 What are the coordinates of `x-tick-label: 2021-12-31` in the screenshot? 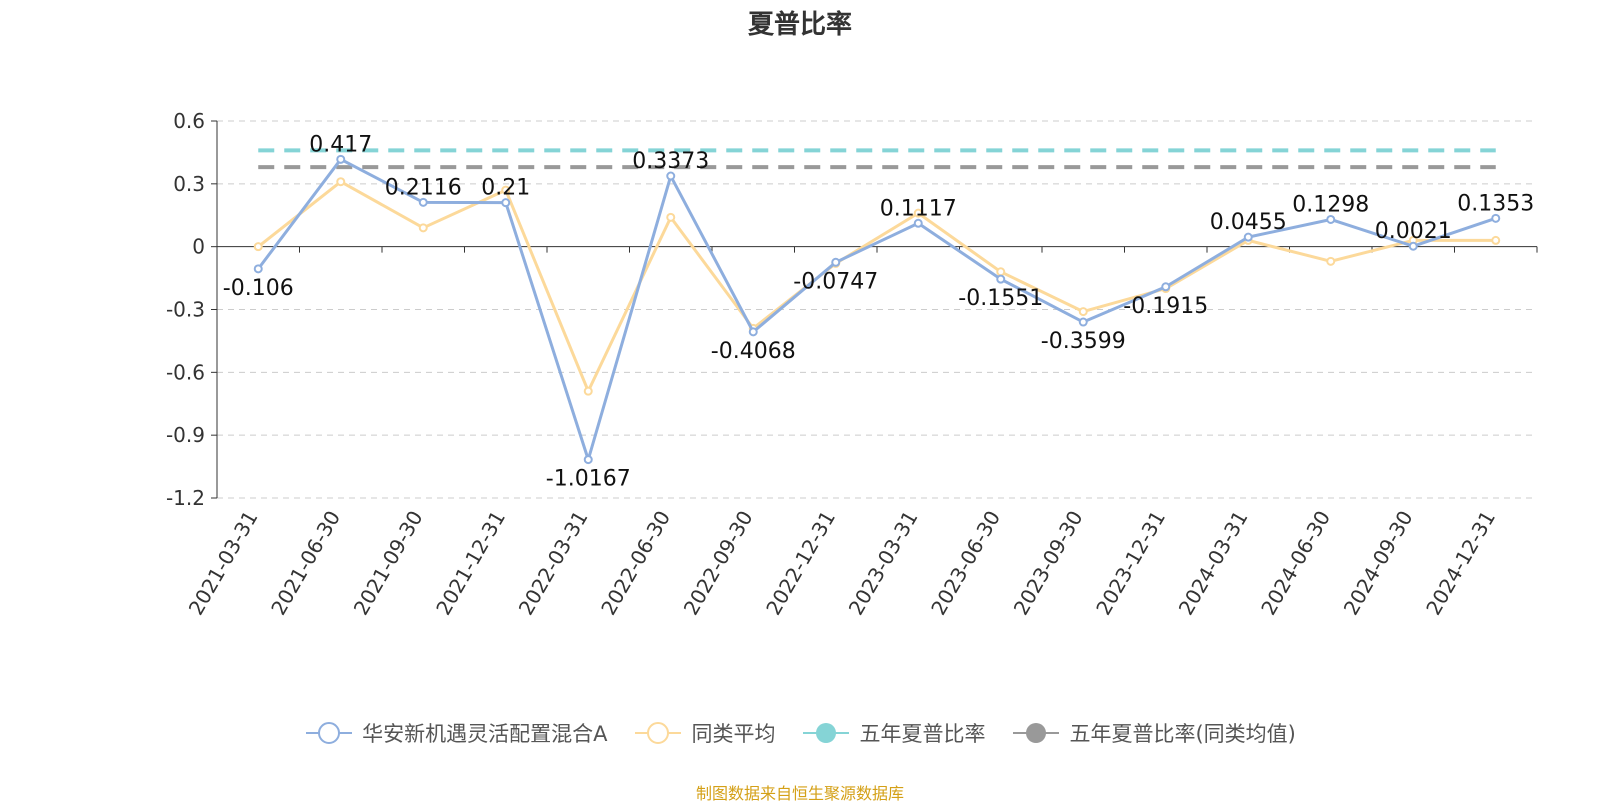 It's located at (470, 563).